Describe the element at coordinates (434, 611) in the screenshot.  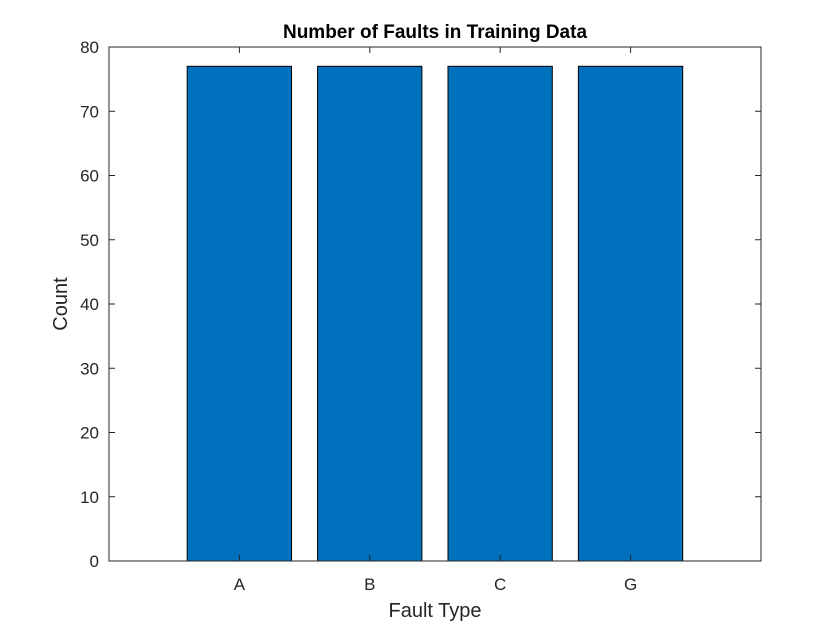
I see `x-axis-label: Fault Type` at that location.